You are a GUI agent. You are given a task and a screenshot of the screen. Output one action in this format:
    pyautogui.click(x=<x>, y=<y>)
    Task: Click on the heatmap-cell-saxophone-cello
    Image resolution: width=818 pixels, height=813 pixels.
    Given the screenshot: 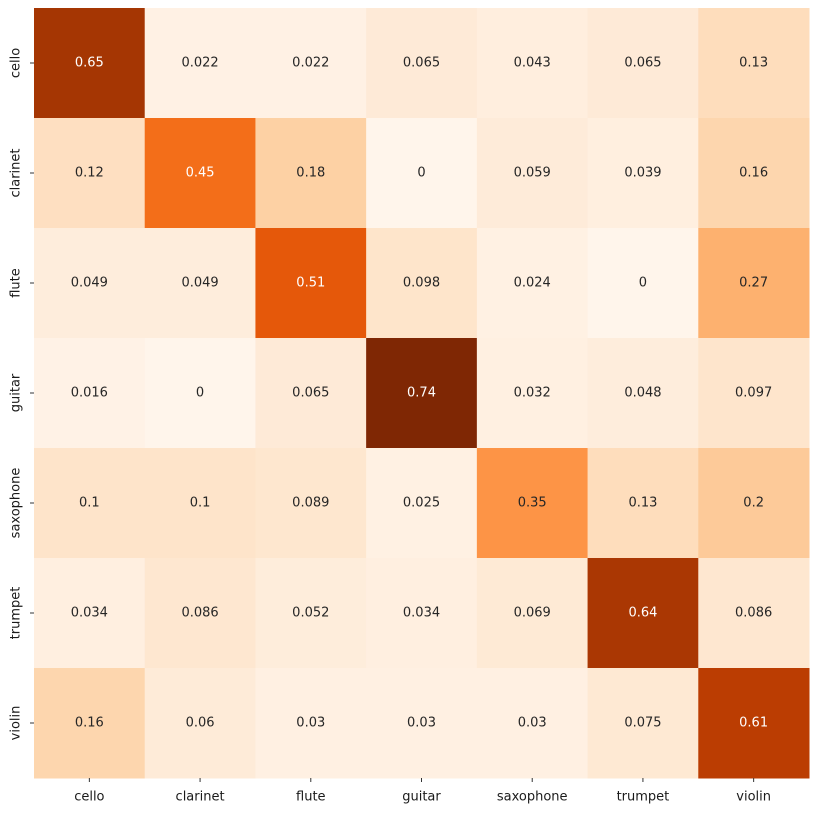 What is the action you would take?
    pyautogui.click(x=90, y=503)
    